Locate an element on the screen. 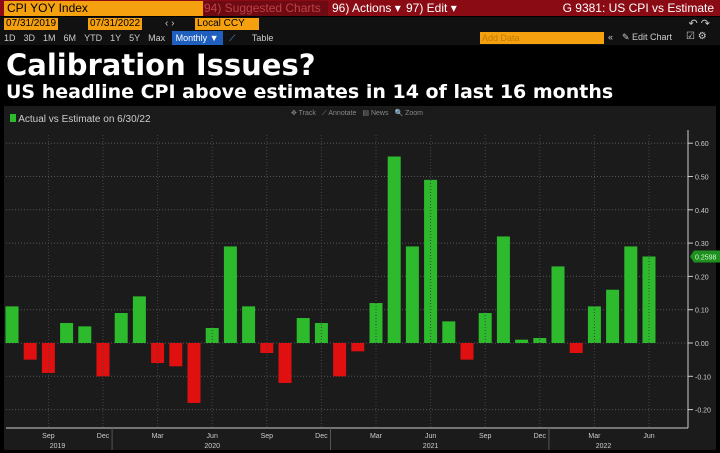 The image size is (720, 453). bar-nov-2019 is located at coordinates (85, 334).